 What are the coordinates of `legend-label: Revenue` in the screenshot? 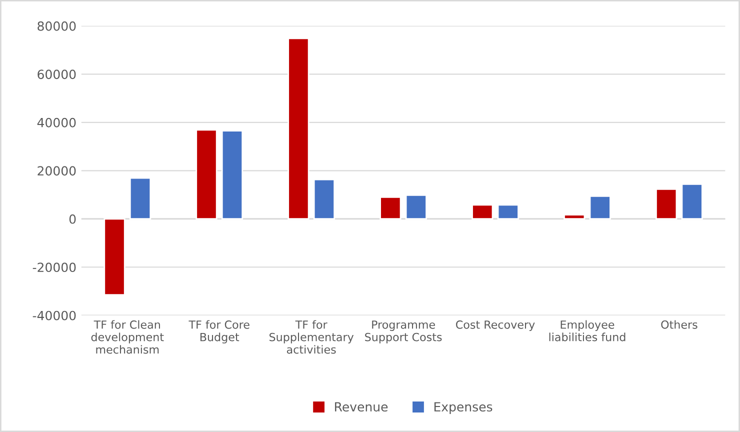 It's located at (361, 407).